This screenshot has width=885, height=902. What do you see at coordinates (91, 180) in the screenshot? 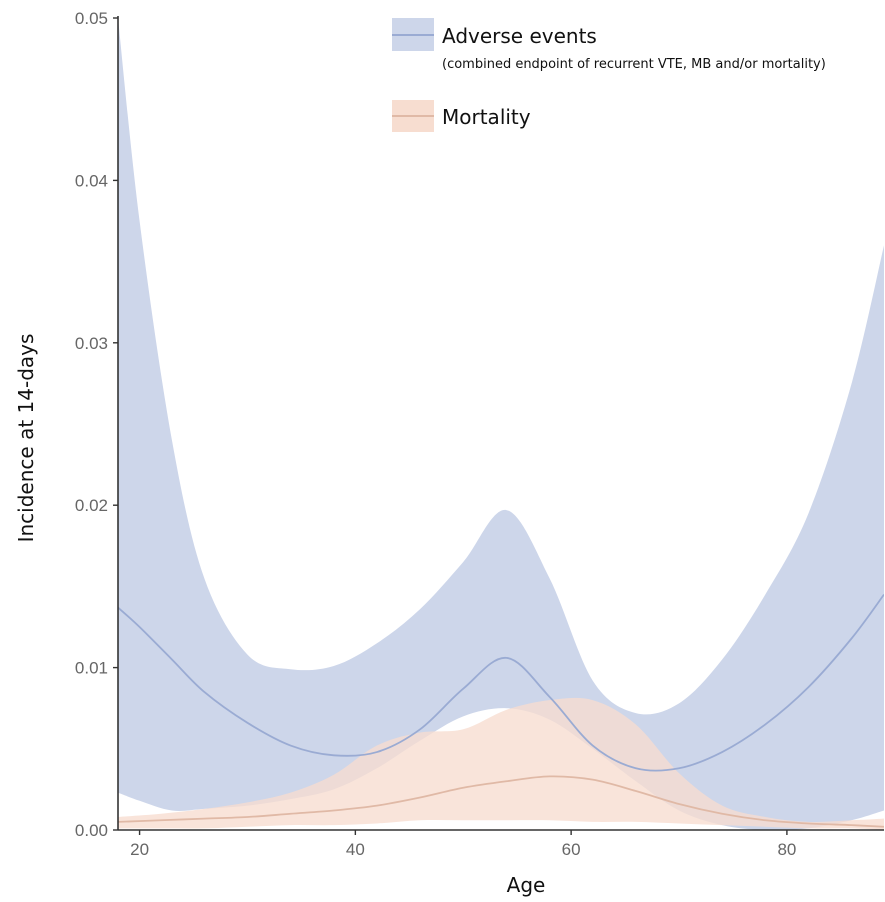
I see `y-tick-label: 0.04` at bounding box center [91, 180].